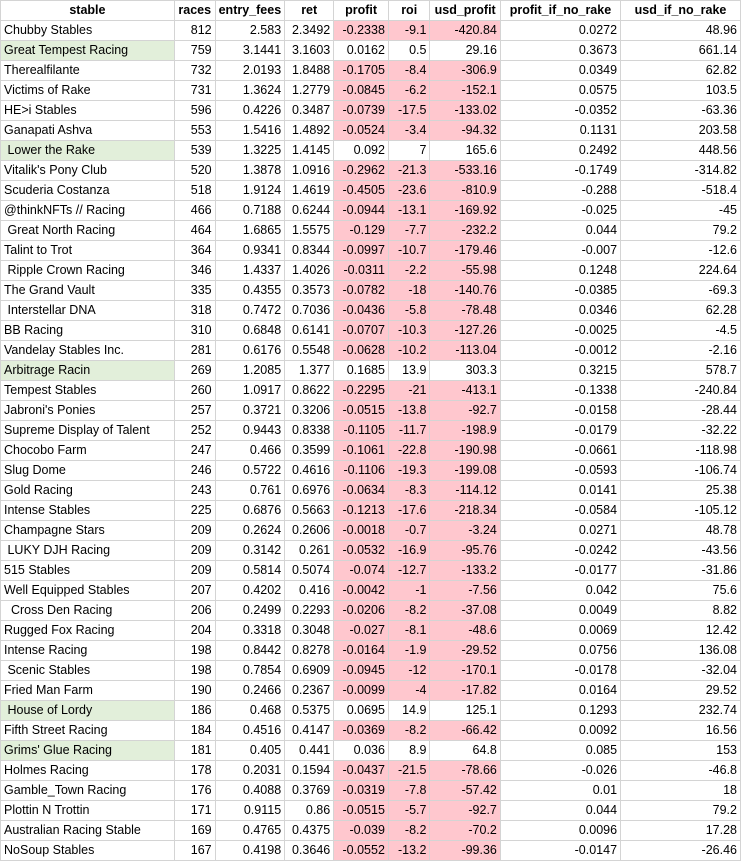 Image resolution: width=741 pixels, height=861 pixels. What do you see at coordinates (465, 710) in the screenshot?
I see `cell-usd-profit: 125.1` at bounding box center [465, 710].